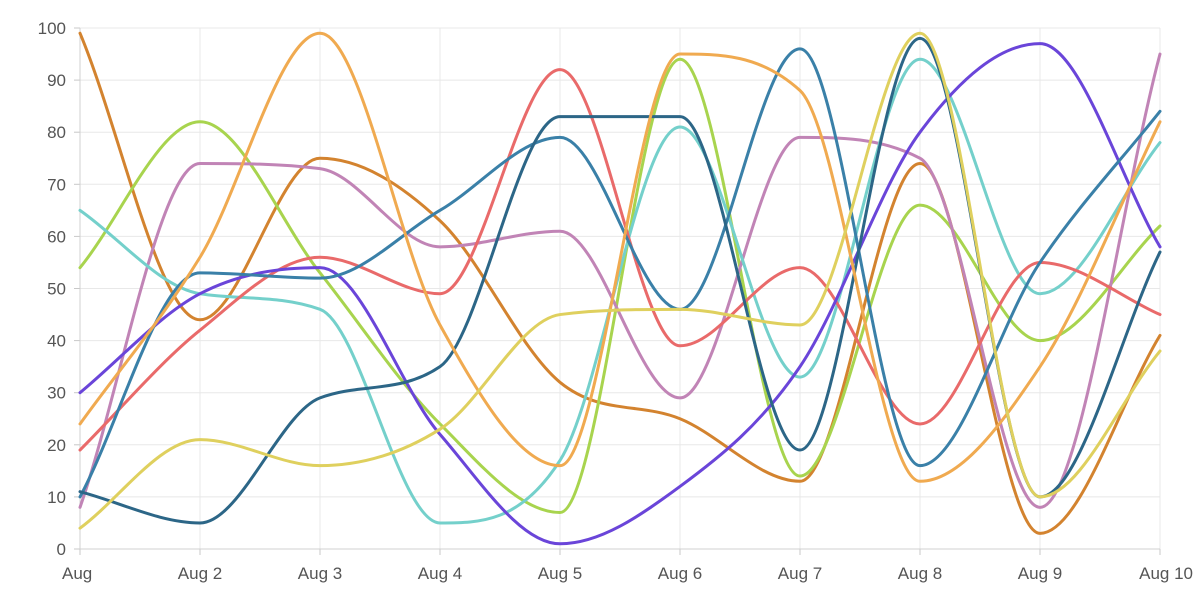 Image resolution: width=1198 pixels, height=610 pixels. Describe the element at coordinates (1166, 573) in the screenshot. I see `x-tick-label: Aug 10` at that location.